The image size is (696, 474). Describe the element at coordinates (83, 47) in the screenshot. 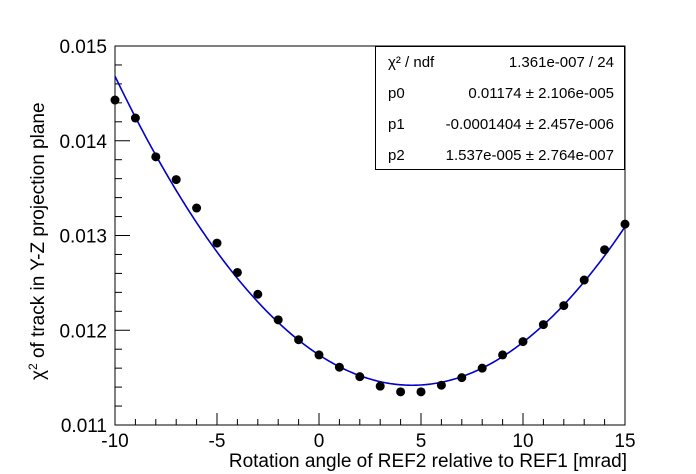

I see `y-tick-label: 0.015` at that location.